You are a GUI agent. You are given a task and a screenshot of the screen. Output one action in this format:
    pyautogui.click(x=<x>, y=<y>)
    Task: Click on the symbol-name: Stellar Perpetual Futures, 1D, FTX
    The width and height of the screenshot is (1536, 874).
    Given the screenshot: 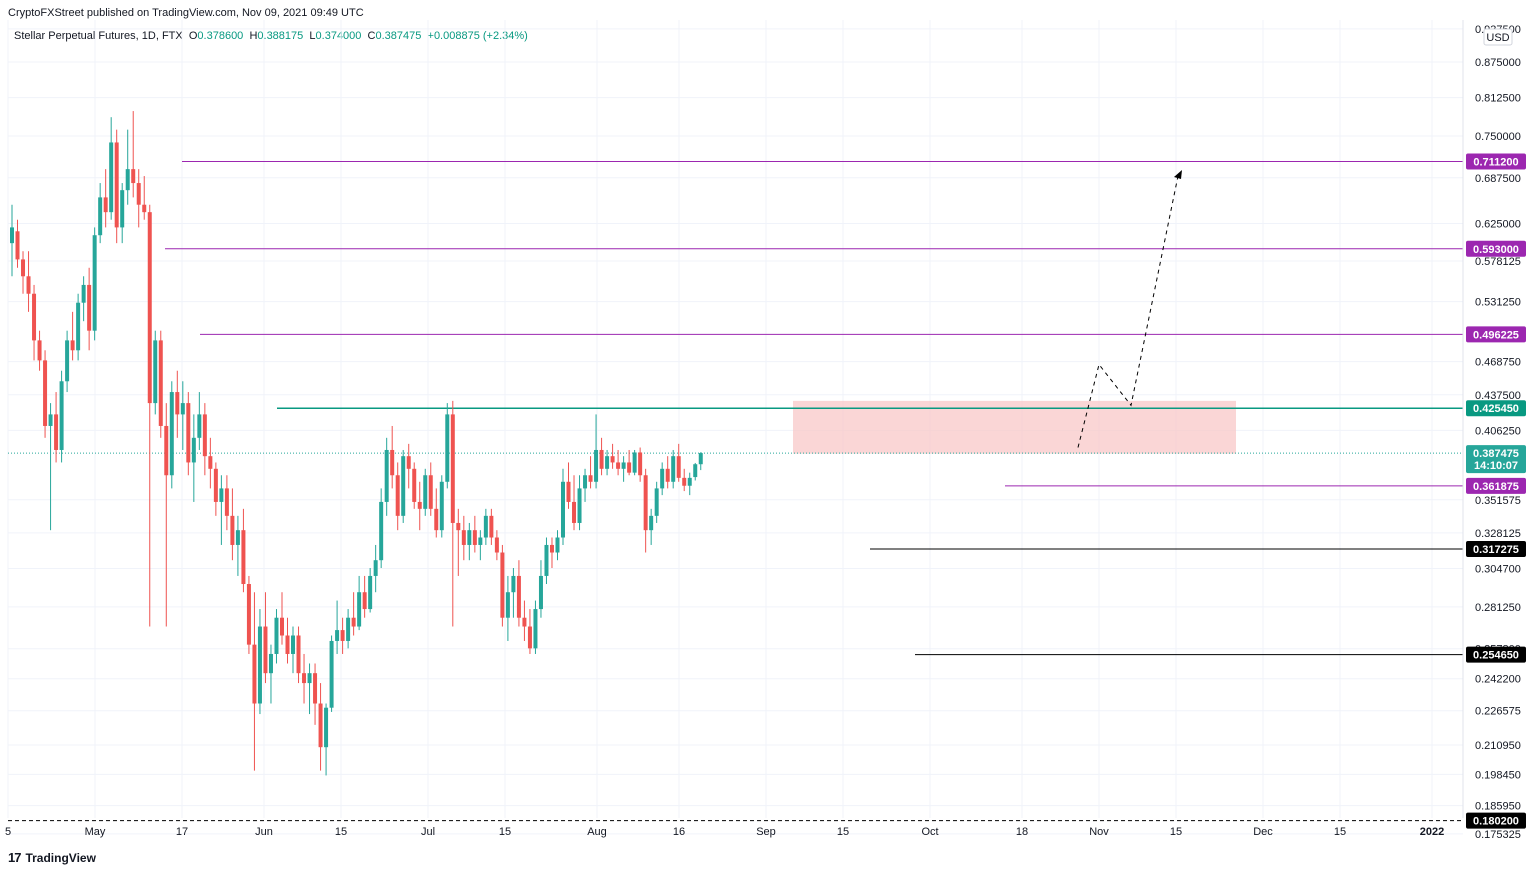 What is the action you would take?
    pyautogui.click(x=98, y=36)
    